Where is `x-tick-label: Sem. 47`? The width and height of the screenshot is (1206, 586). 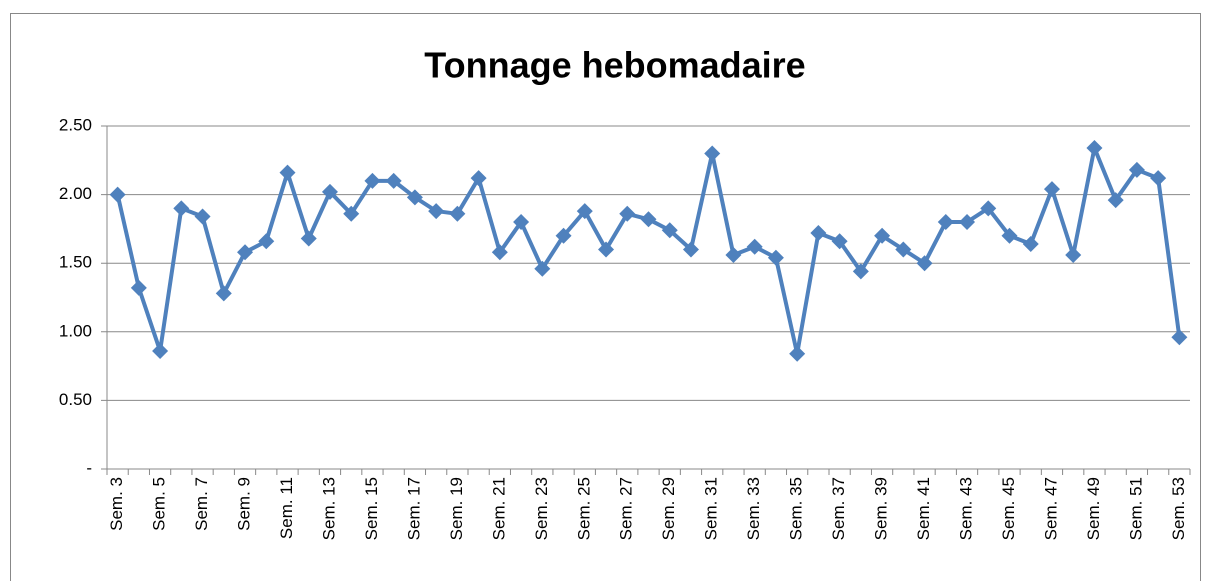 x-tick-label: Sem. 47 is located at coordinates (1050, 508).